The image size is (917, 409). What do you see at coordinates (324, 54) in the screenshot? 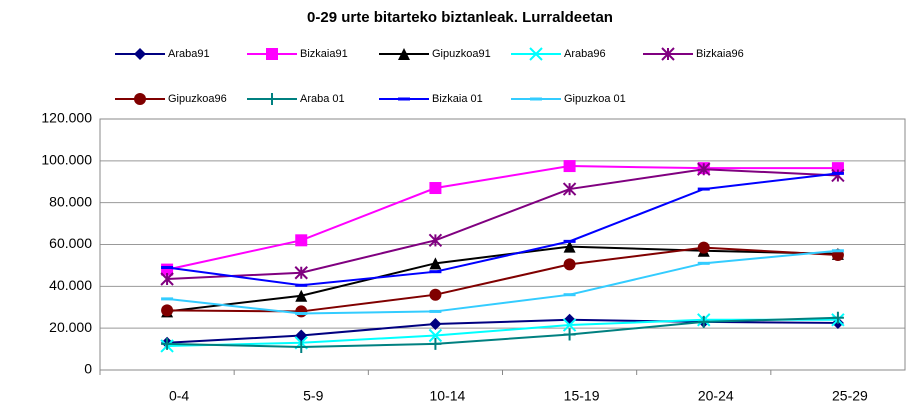
I see `legend-label: Bizkaia91` at bounding box center [324, 54].